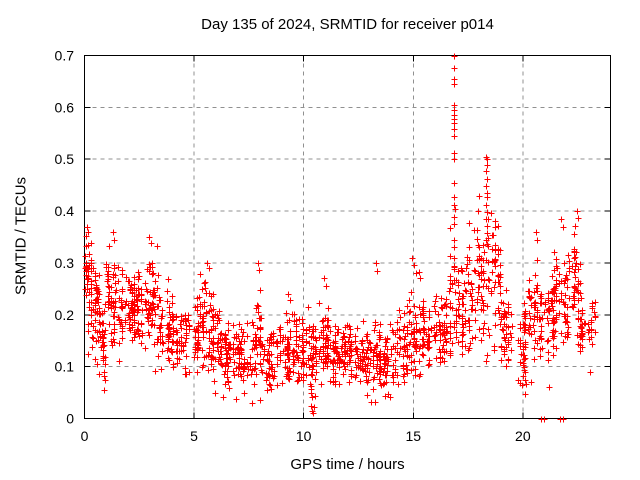 Image resolution: width=640 pixels, height=480 pixels. Describe the element at coordinates (194, 436) in the screenshot. I see `x-tick-label: 5` at that location.